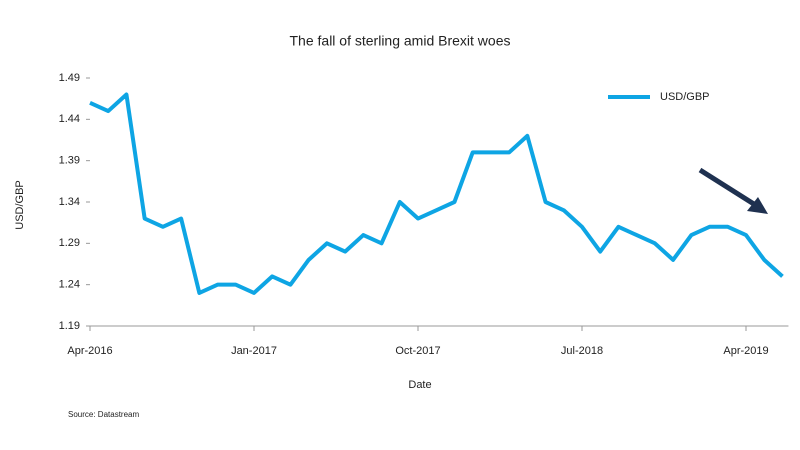  I want to click on y-axis-label: USD/GBP, so click(20, 205).